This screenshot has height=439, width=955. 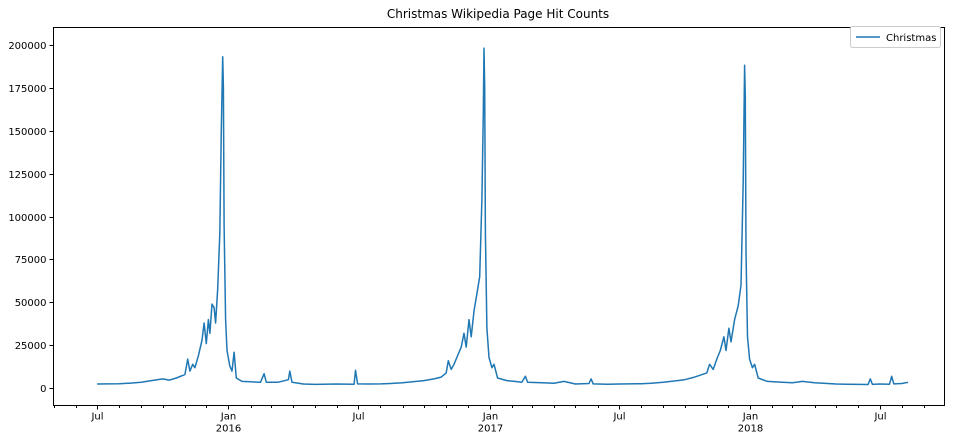 I want to click on y-tick-label: 175000, so click(x=27, y=89).